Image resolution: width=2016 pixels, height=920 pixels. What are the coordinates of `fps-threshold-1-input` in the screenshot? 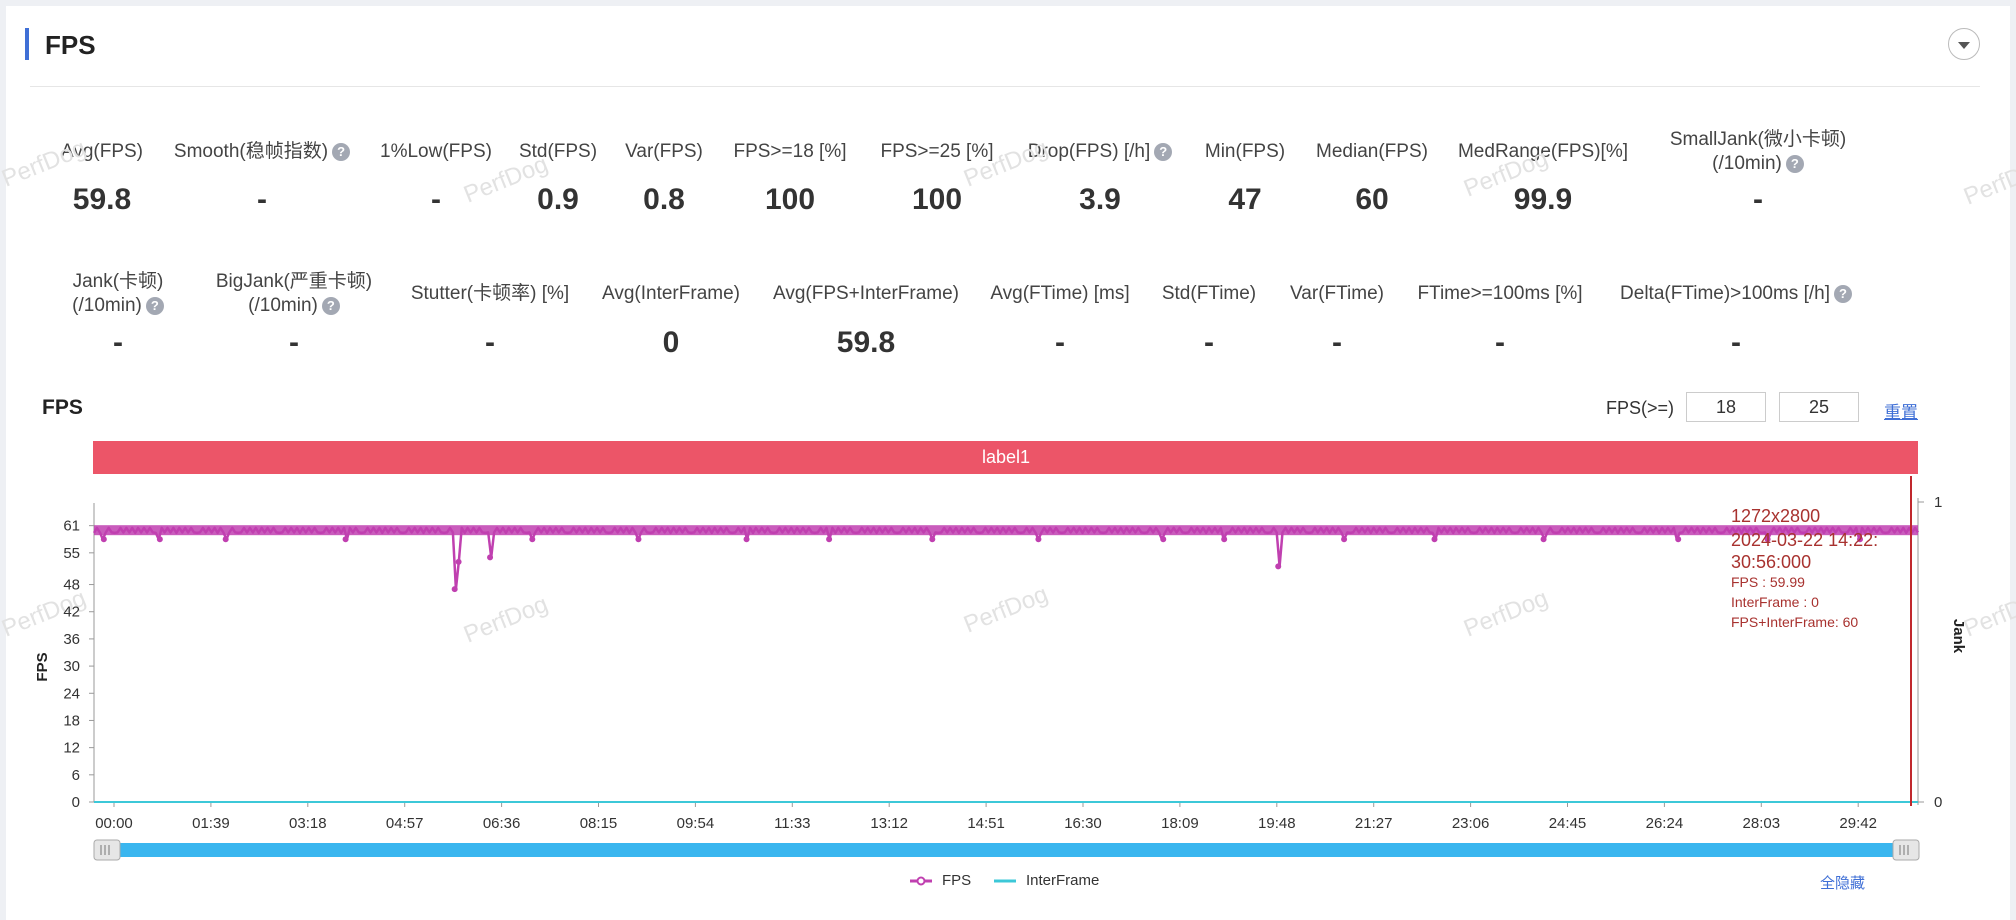 It's located at (1726, 407).